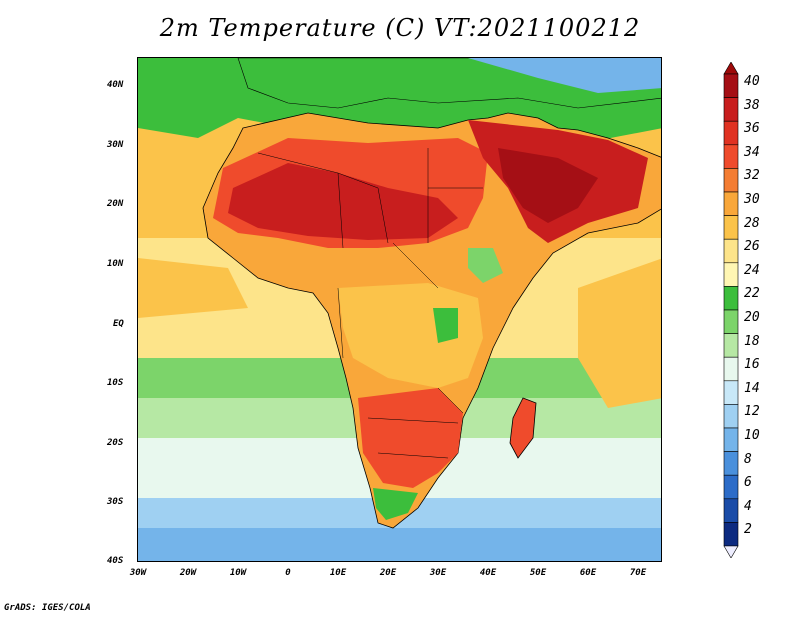 This screenshot has height=618, width=800. I want to click on lon-label: 10E, so click(338, 573).